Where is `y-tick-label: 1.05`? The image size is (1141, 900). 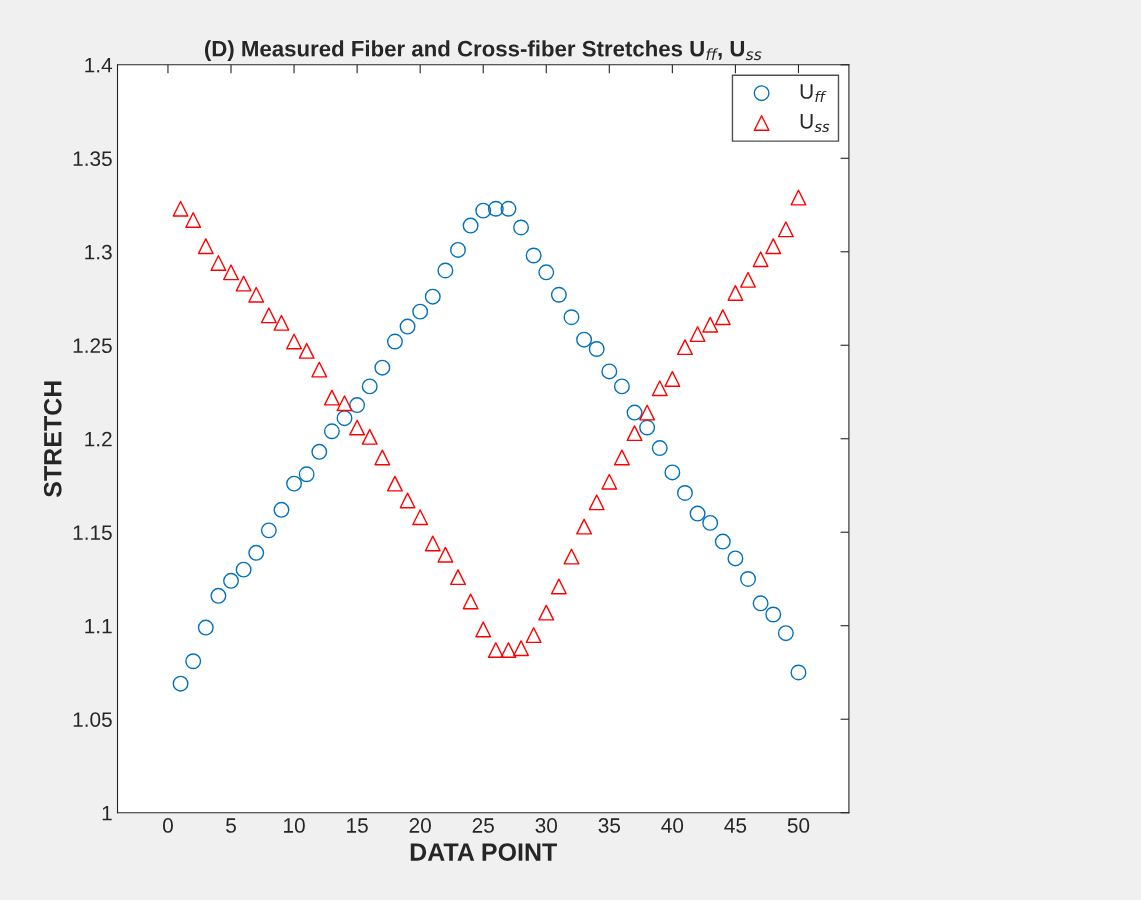 y-tick-label: 1.05 is located at coordinates (92, 719).